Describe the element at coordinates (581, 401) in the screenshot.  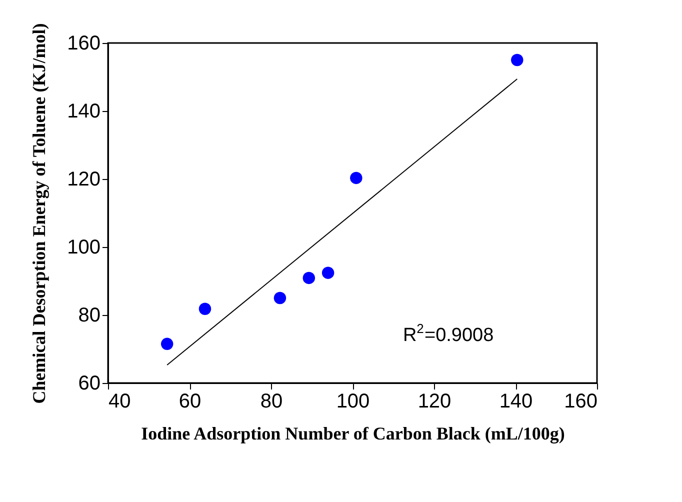
I see `x-tick-label: 160` at that location.